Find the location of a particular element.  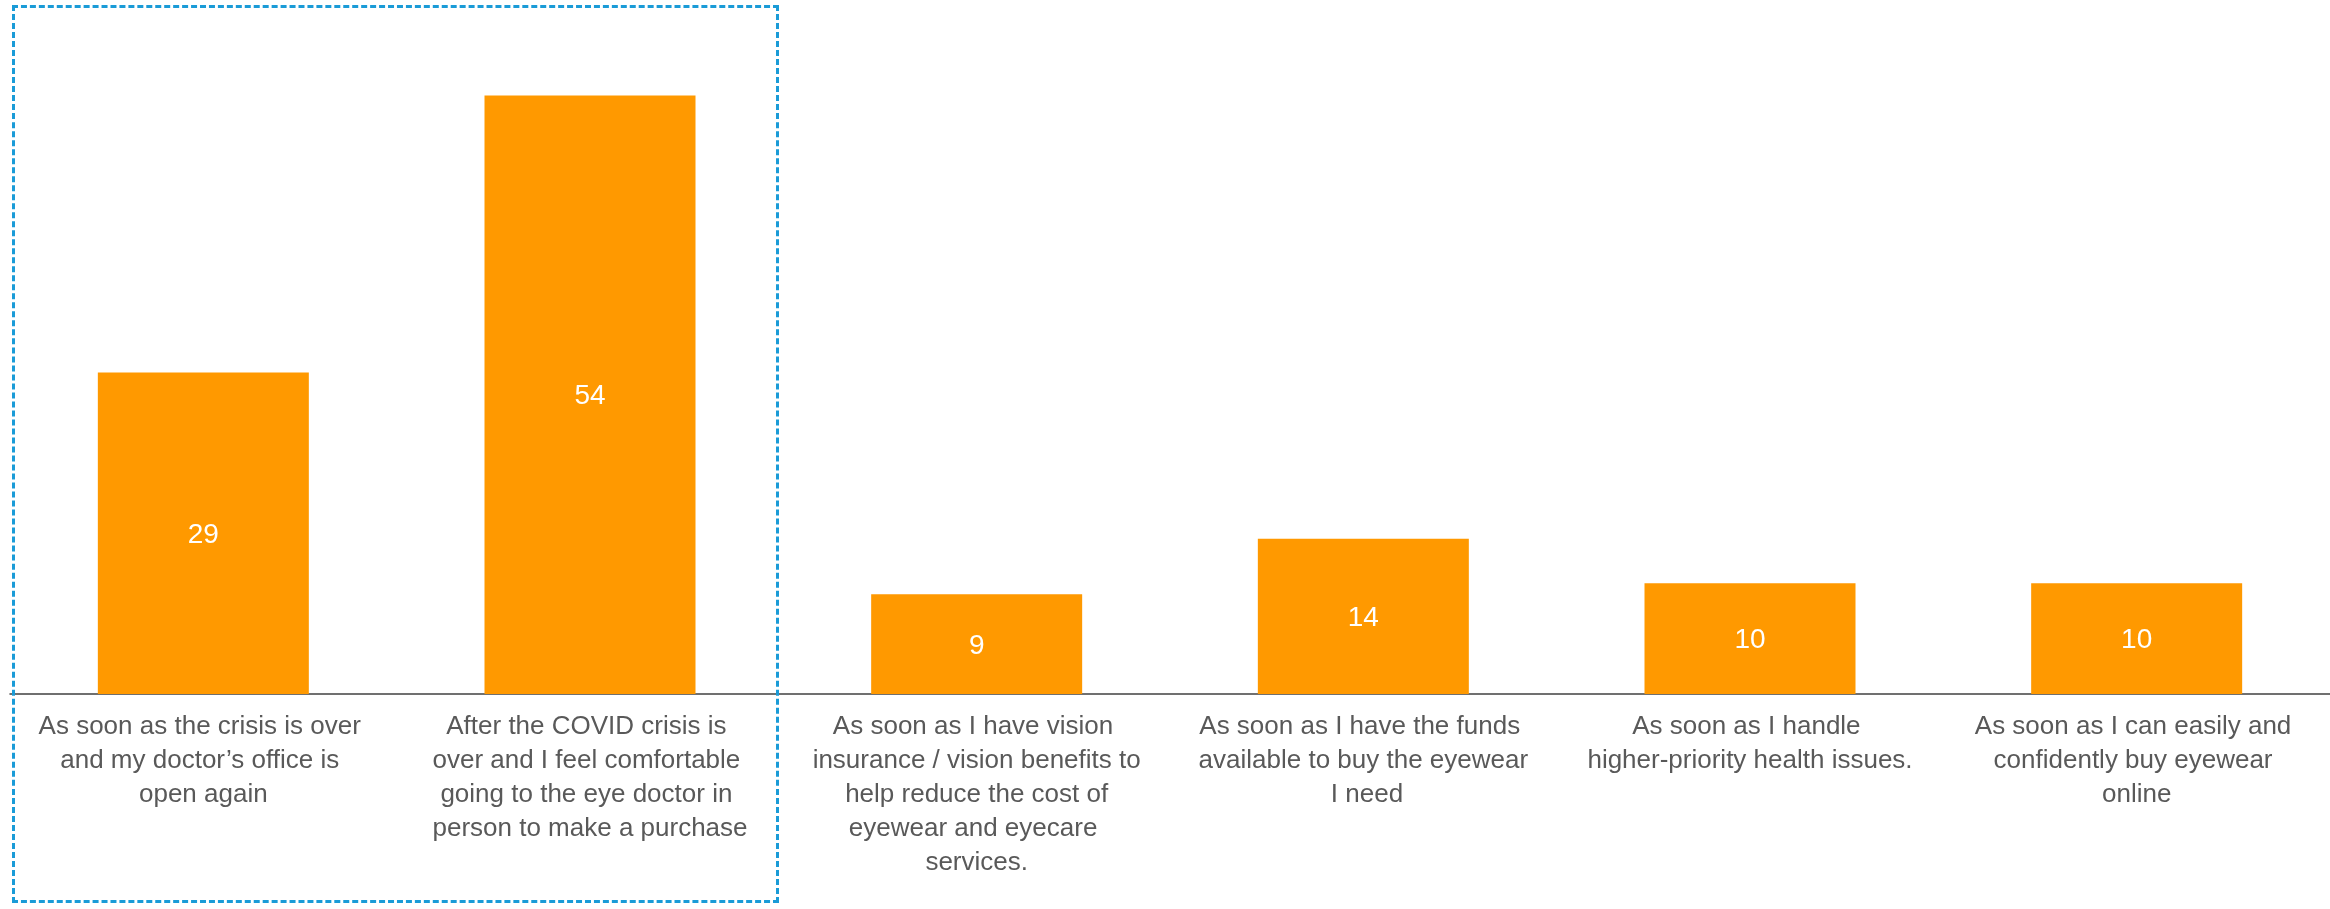

x-tick-label: As soon as I have vision insurance / vision benefits to help reduce the cost of eyewear and eyecare services. is located at coordinates (976, 793).